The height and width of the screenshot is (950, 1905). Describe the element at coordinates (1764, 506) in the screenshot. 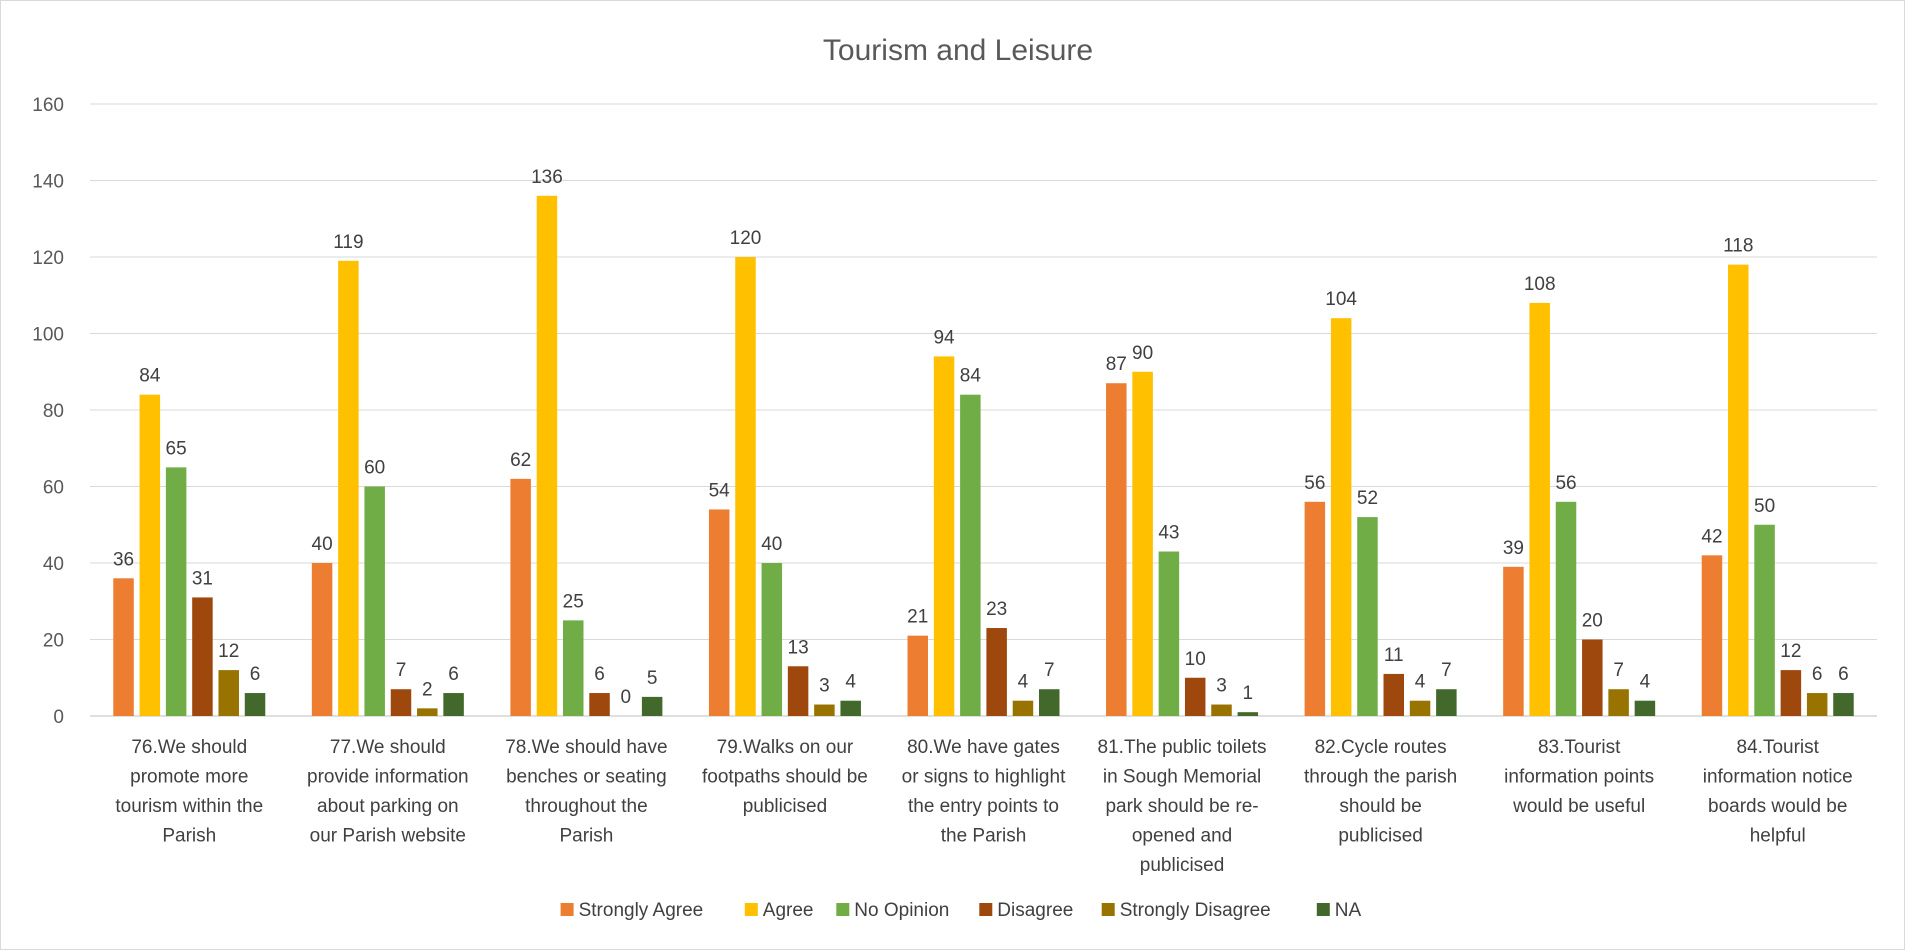

I see `data-label: 50` at that location.